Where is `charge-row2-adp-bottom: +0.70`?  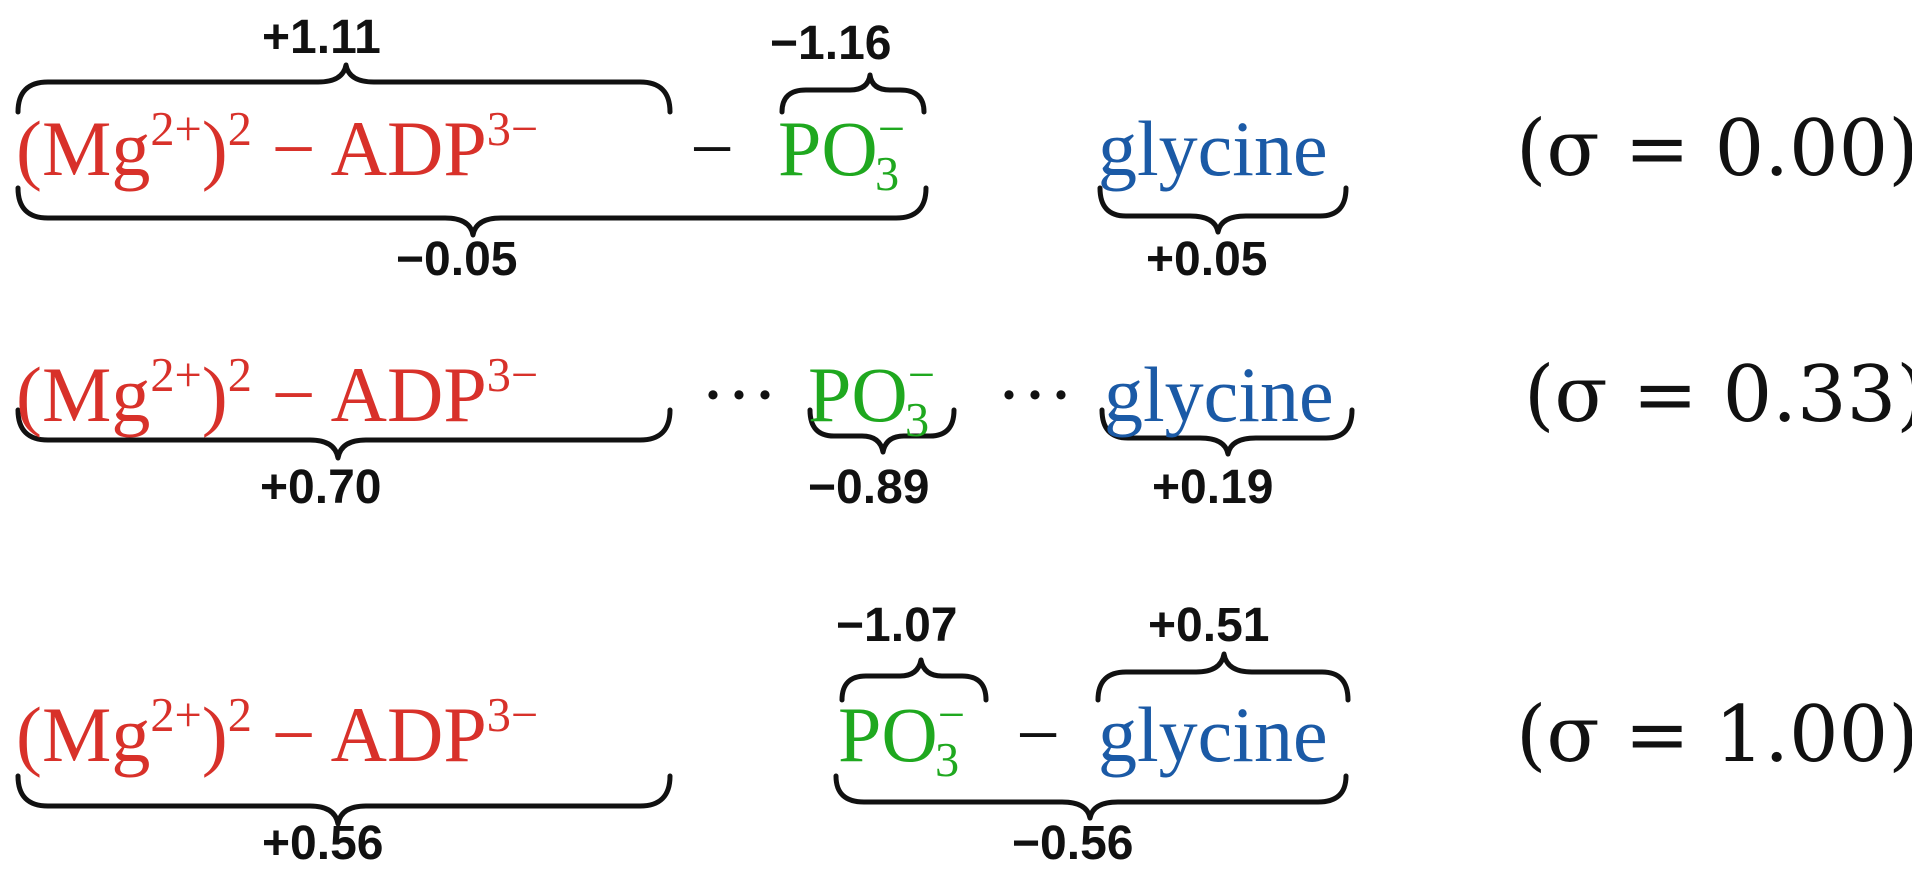
charge-row2-adp-bottom: +0.70 is located at coordinates (321, 487).